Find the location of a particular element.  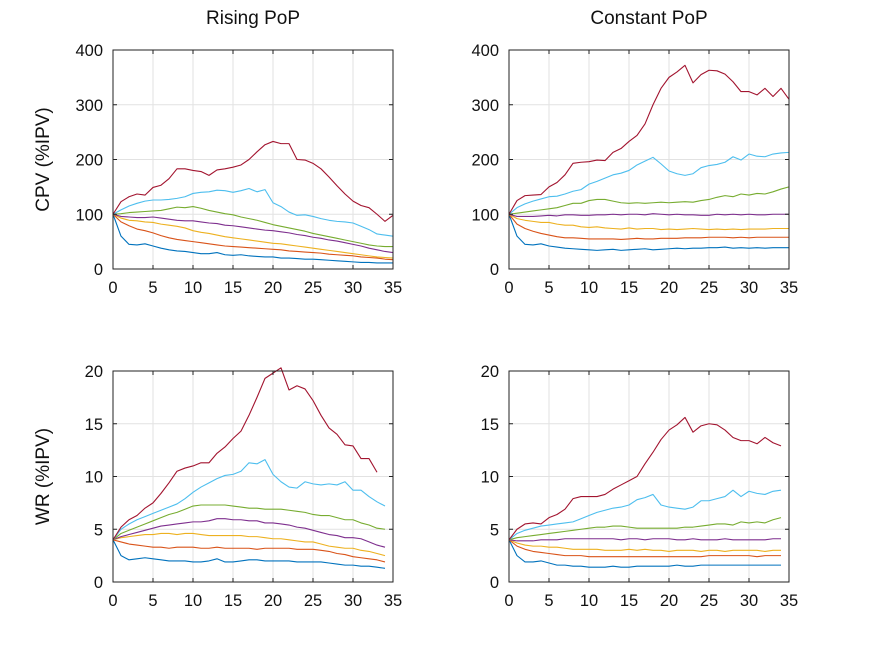

chart-panel-4: 0 5 10 15 20 25 30 35 0 5 10 15 20 is located at coordinates (640, 486).